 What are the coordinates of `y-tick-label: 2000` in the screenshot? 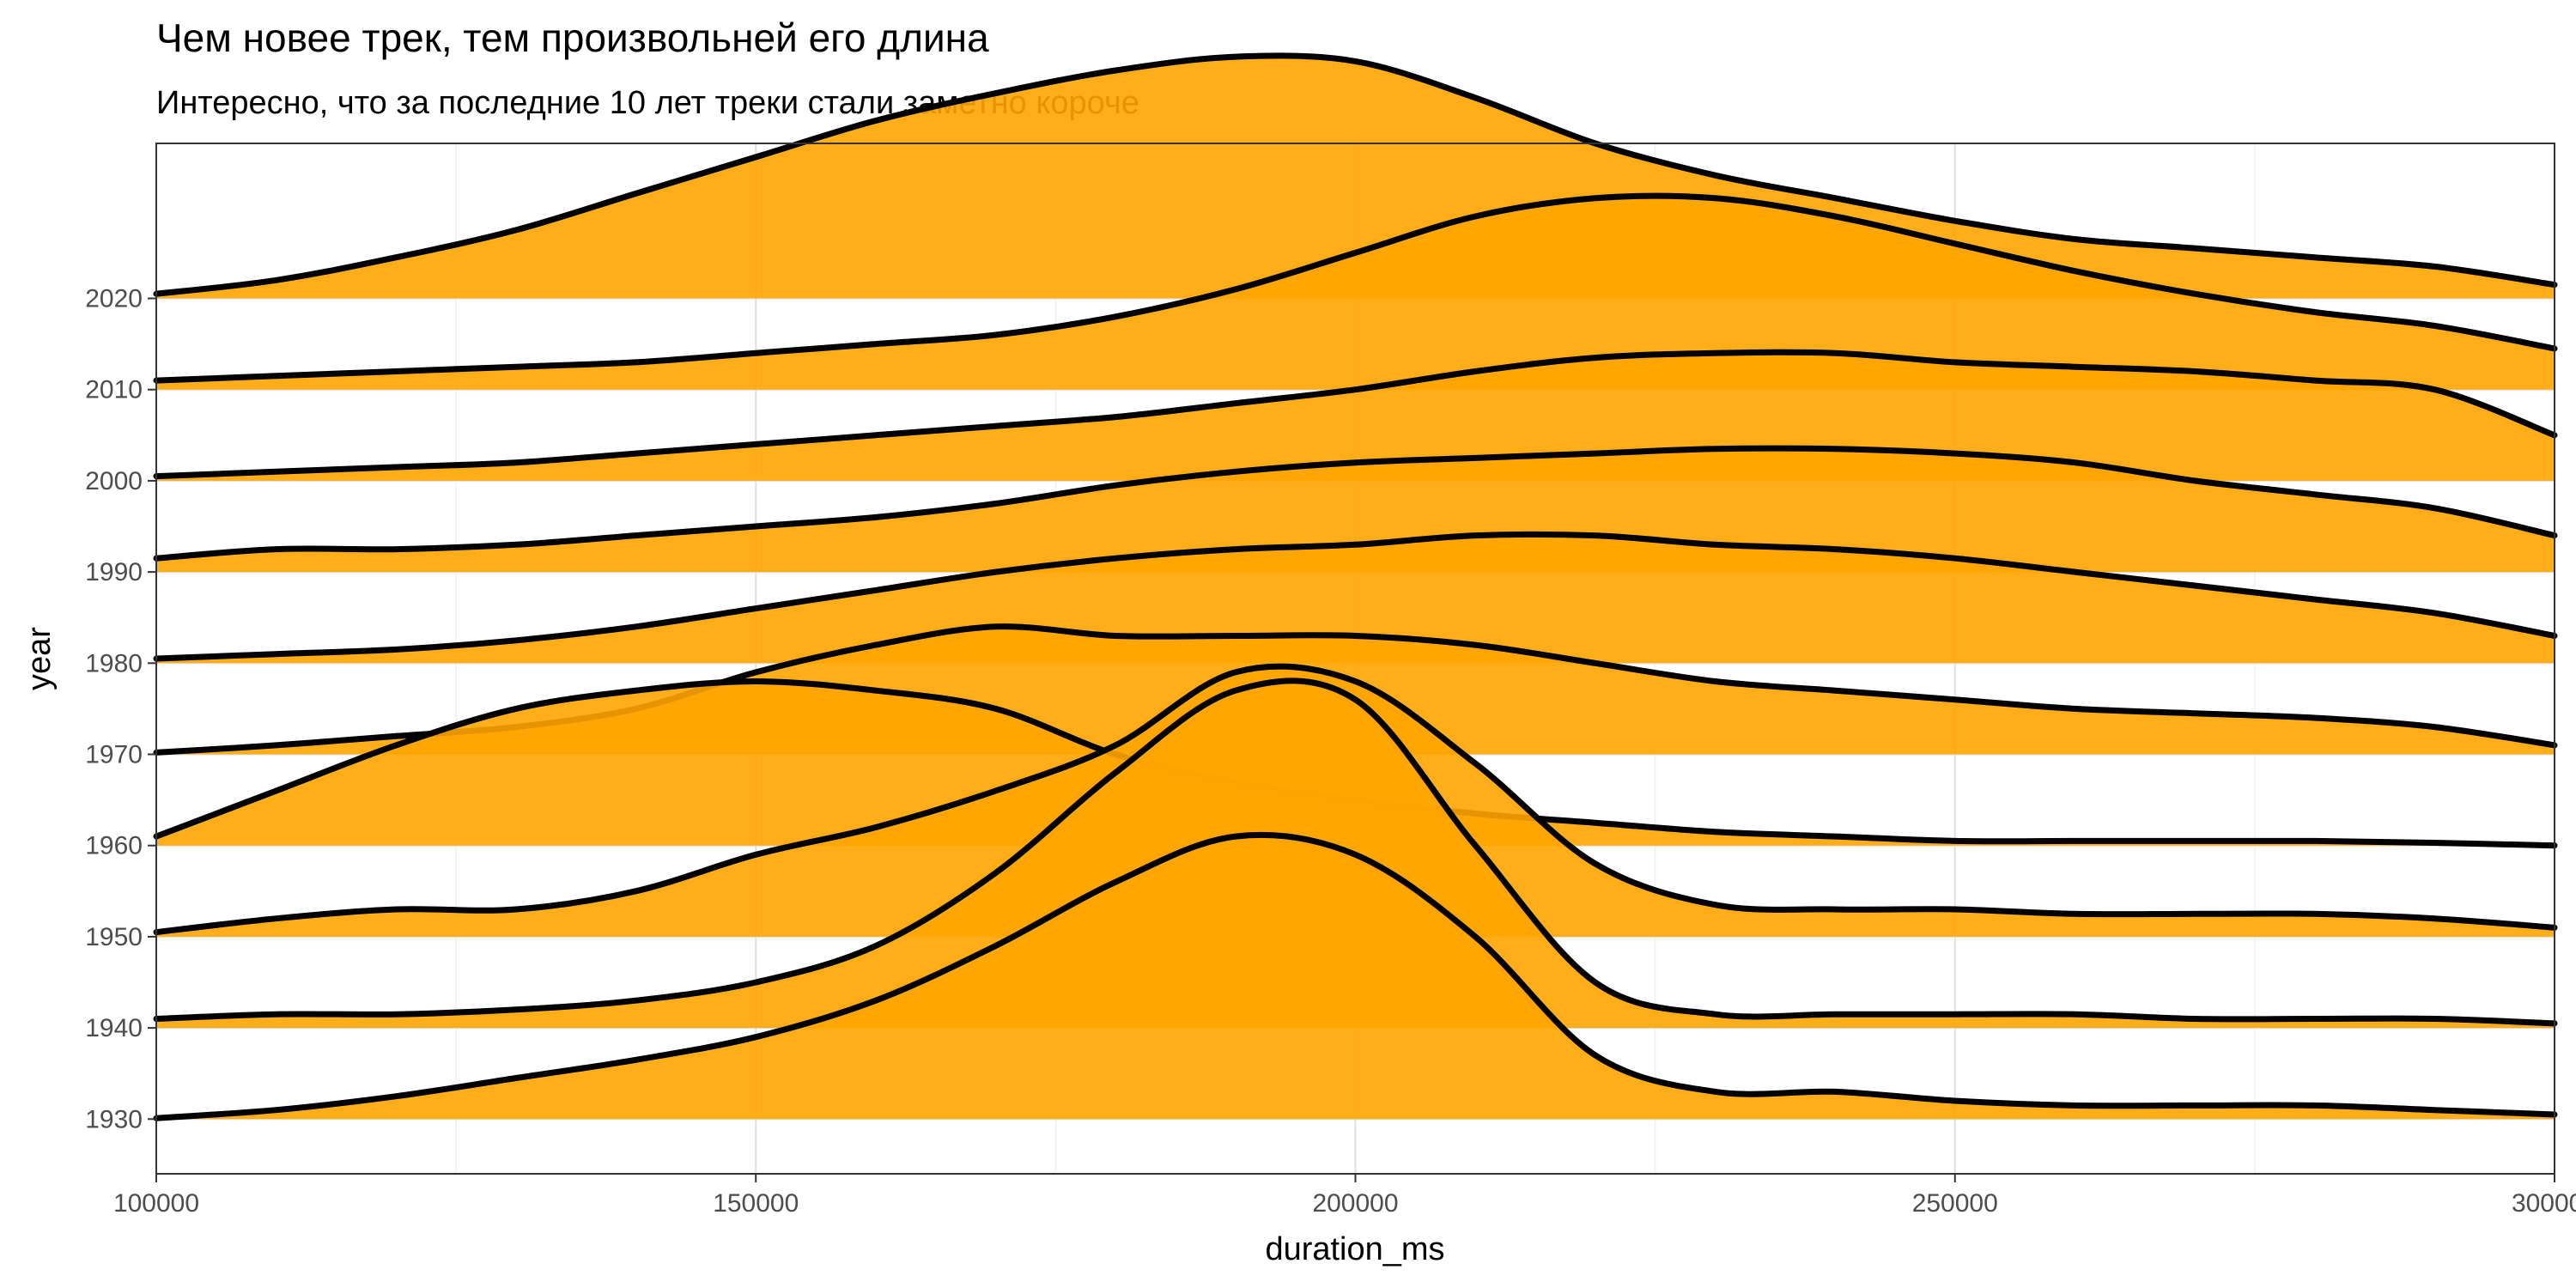 It's located at (114, 481).